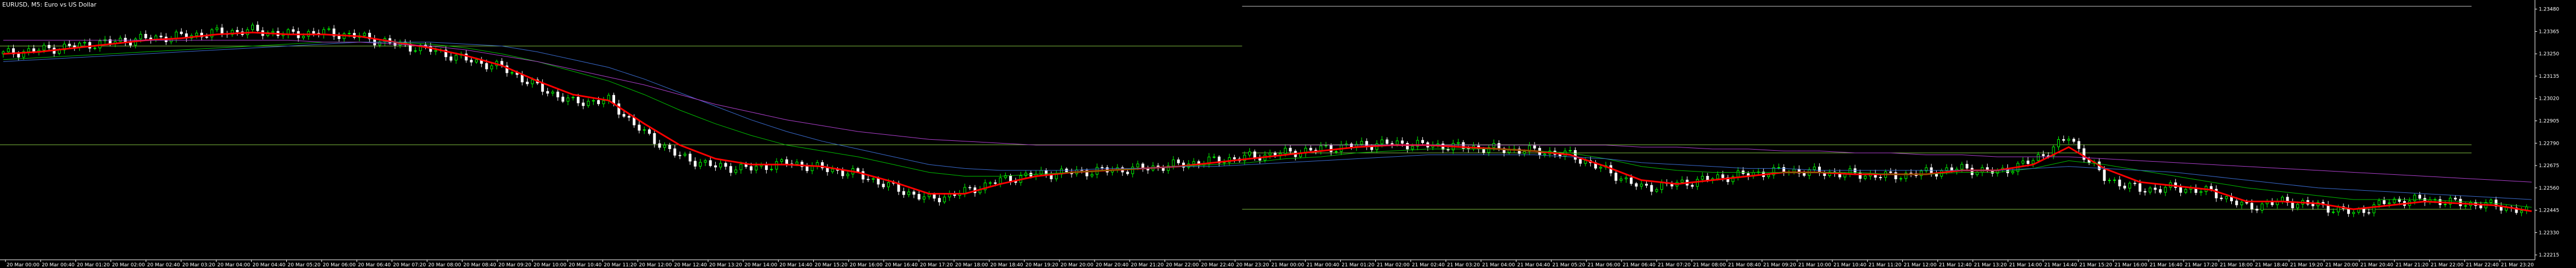  I want to click on price-tick-label: 1.23135, so click(2549, 76).